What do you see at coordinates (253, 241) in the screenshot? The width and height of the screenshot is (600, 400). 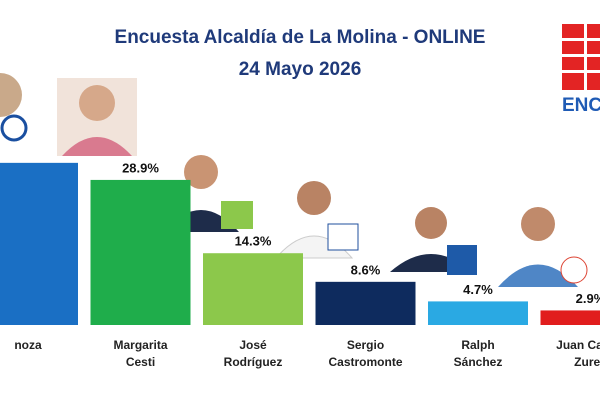 I see `value-label: 14.3%` at bounding box center [253, 241].